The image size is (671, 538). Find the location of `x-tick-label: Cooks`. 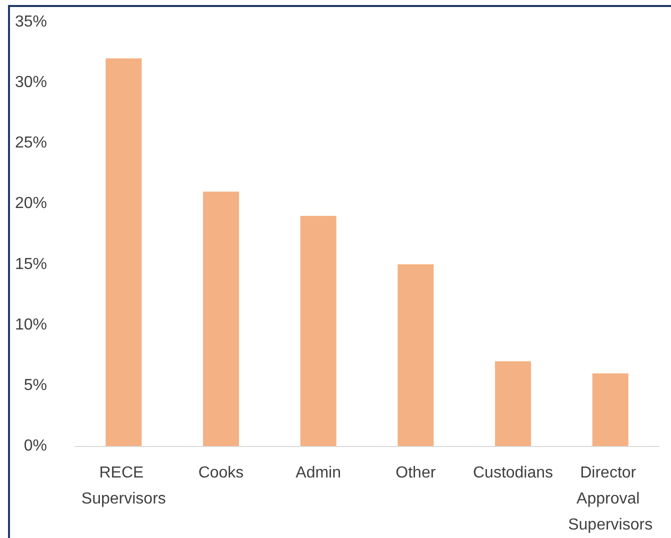

x-tick-label: Cooks is located at coordinates (221, 473).